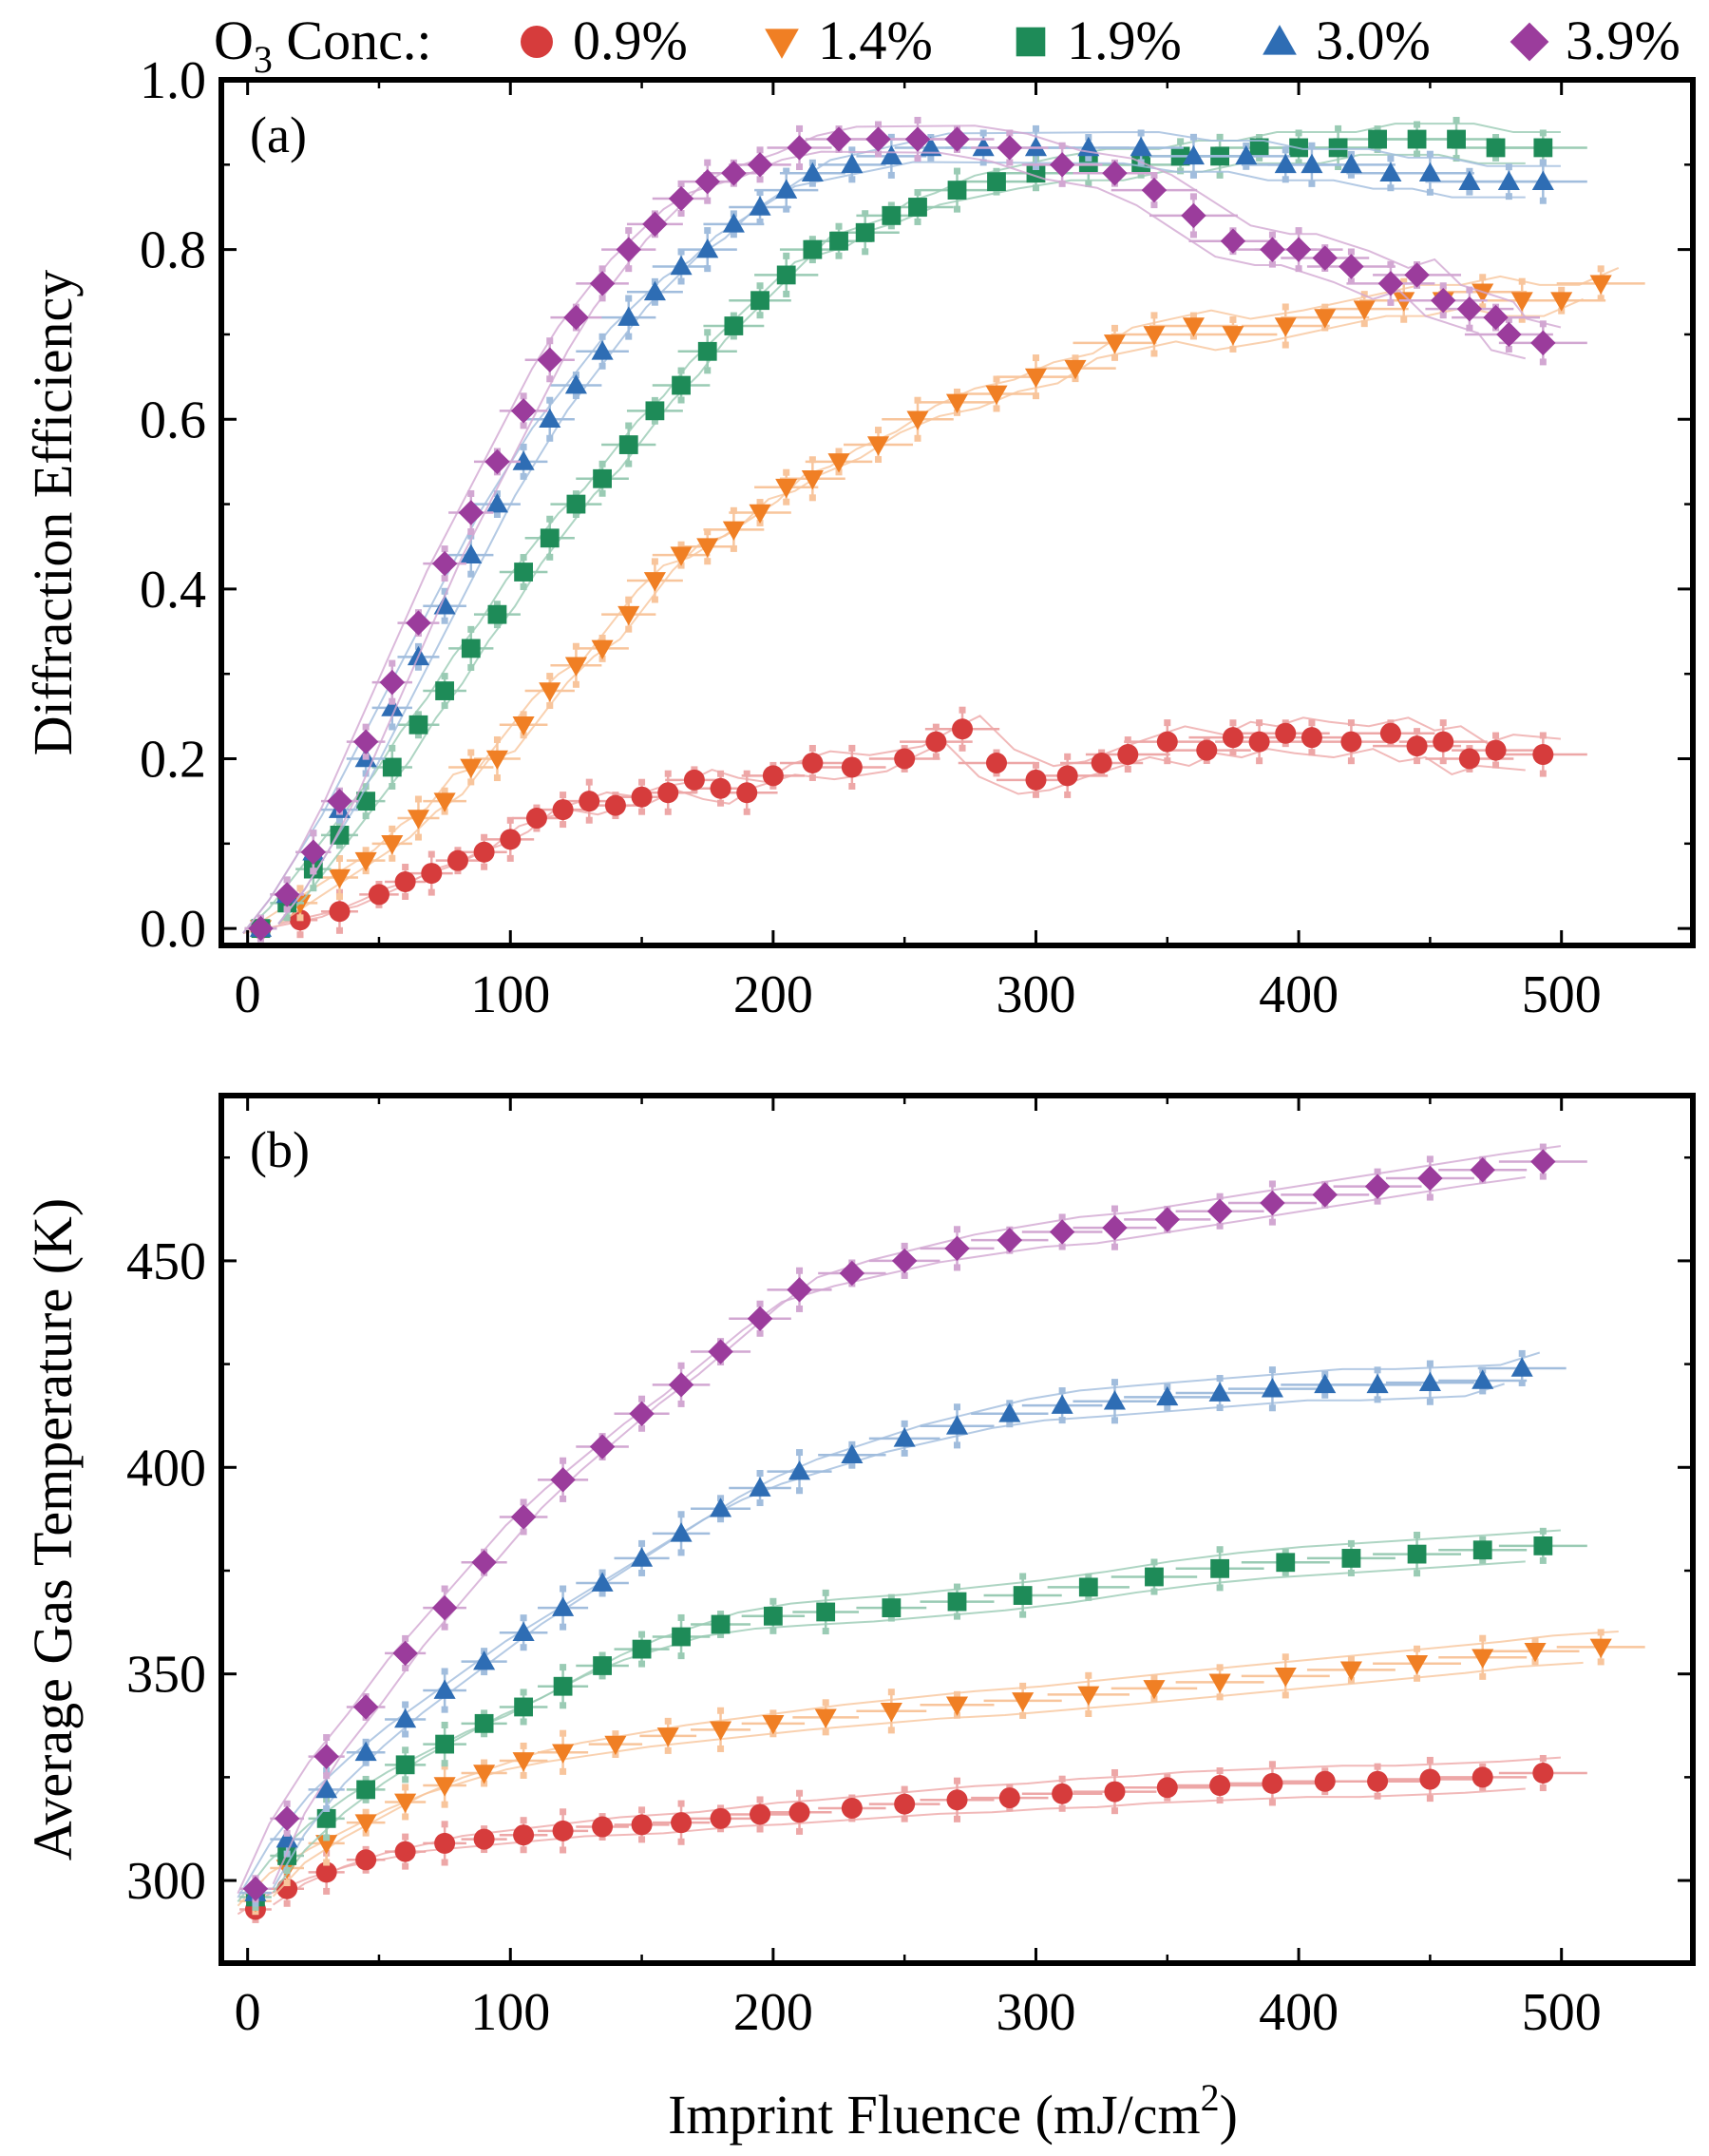 The width and height of the screenshot is (1709, 2156). What do you see at coordinates (173, 250) in the screenshot?
I see `y-tick-label: 0.8` at bounding box center [173, 250].